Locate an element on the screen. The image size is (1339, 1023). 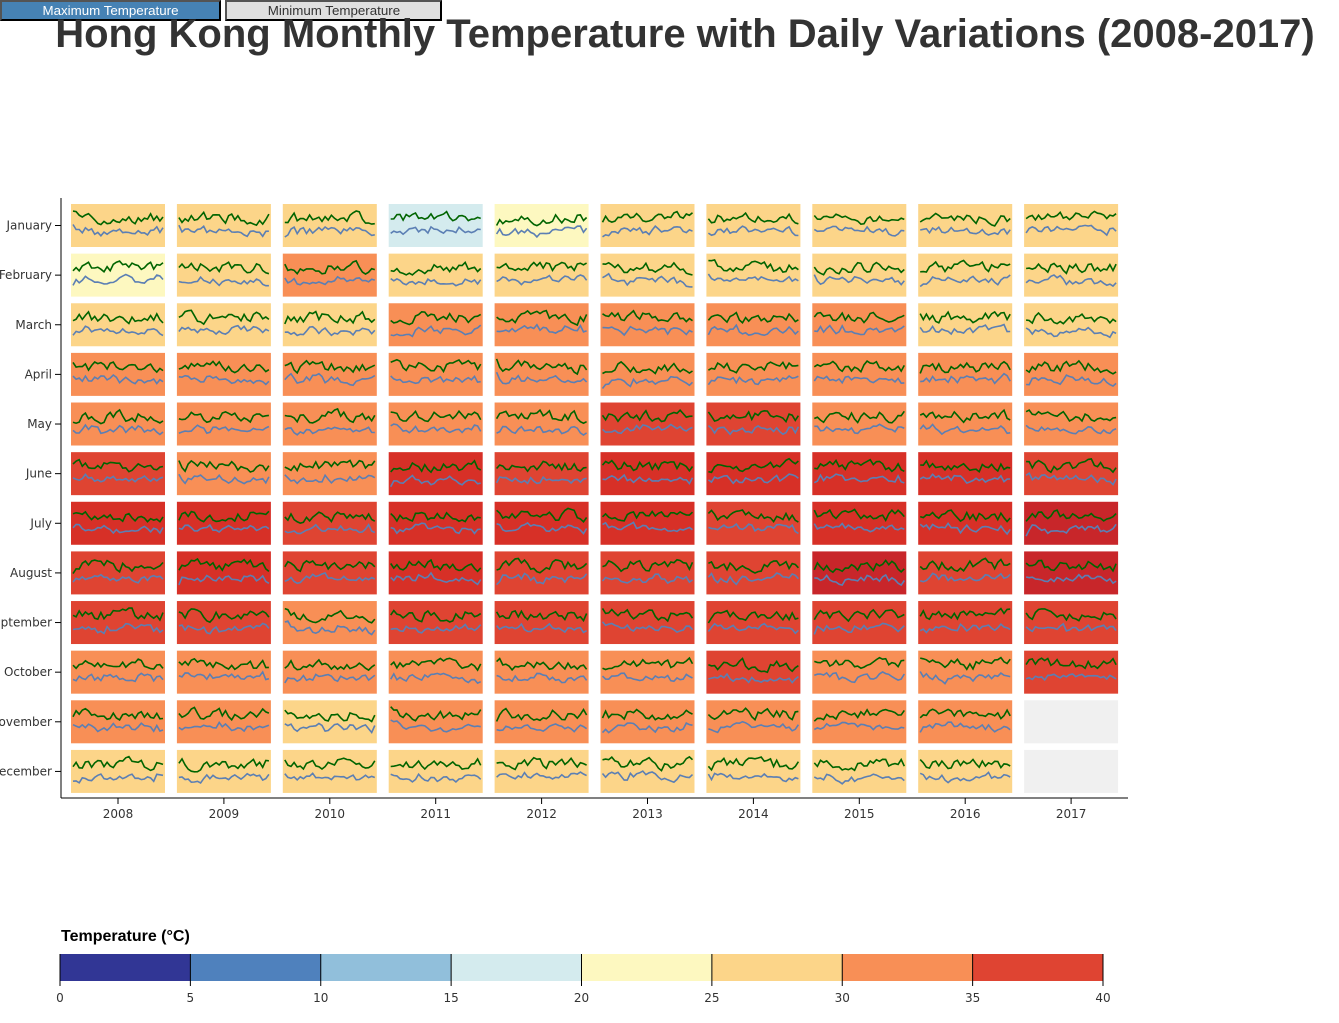
heatmap-cell-2017-october is located at coordinates (1071, 672).